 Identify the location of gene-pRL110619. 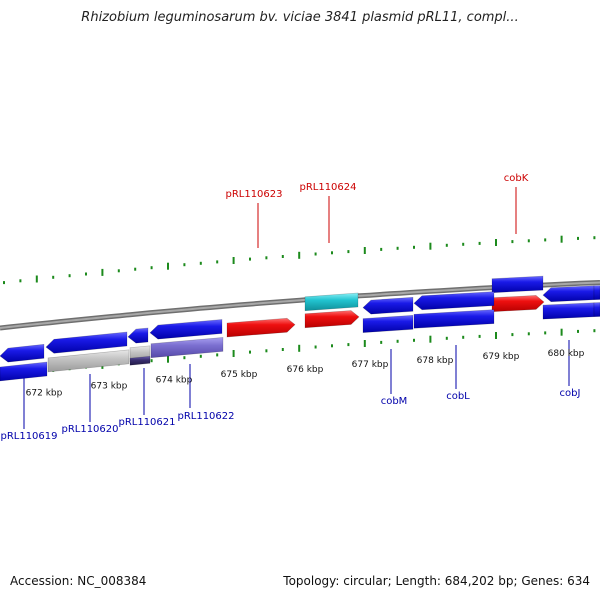
(24, 371).